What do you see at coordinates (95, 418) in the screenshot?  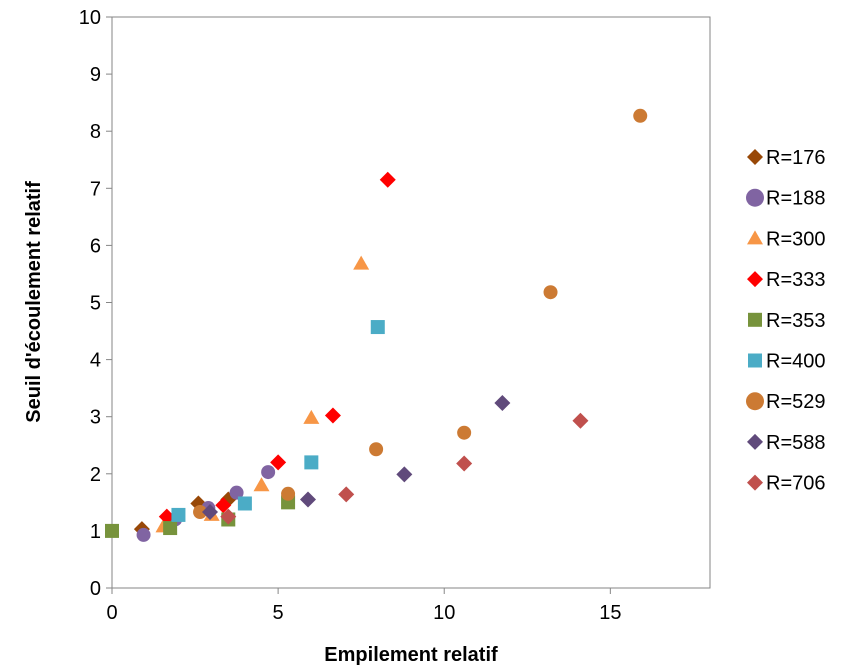 I see `y-tick-label: 3` at bounding box center [95, 418].